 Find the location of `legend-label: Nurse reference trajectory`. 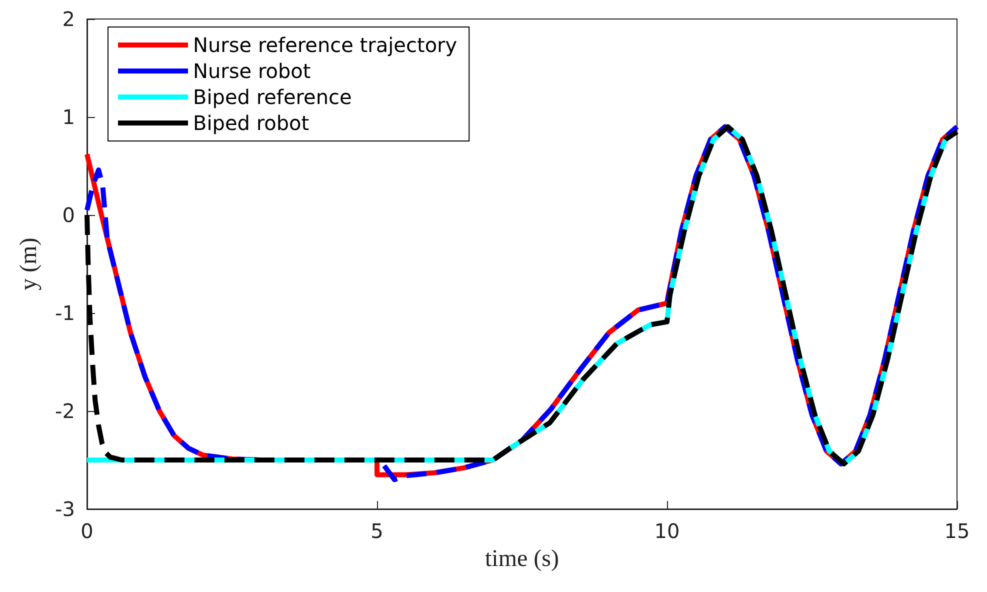

legend-label: Nurse reference trajectory is located at coordinates (325, 45).